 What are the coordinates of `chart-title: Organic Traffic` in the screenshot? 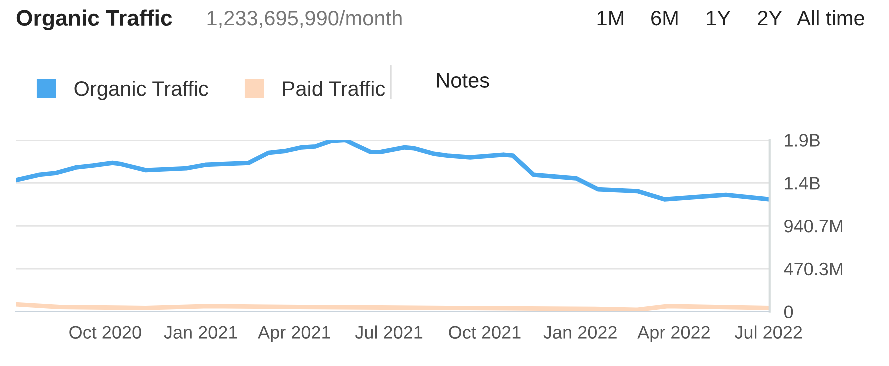 It's located at (94, 20).